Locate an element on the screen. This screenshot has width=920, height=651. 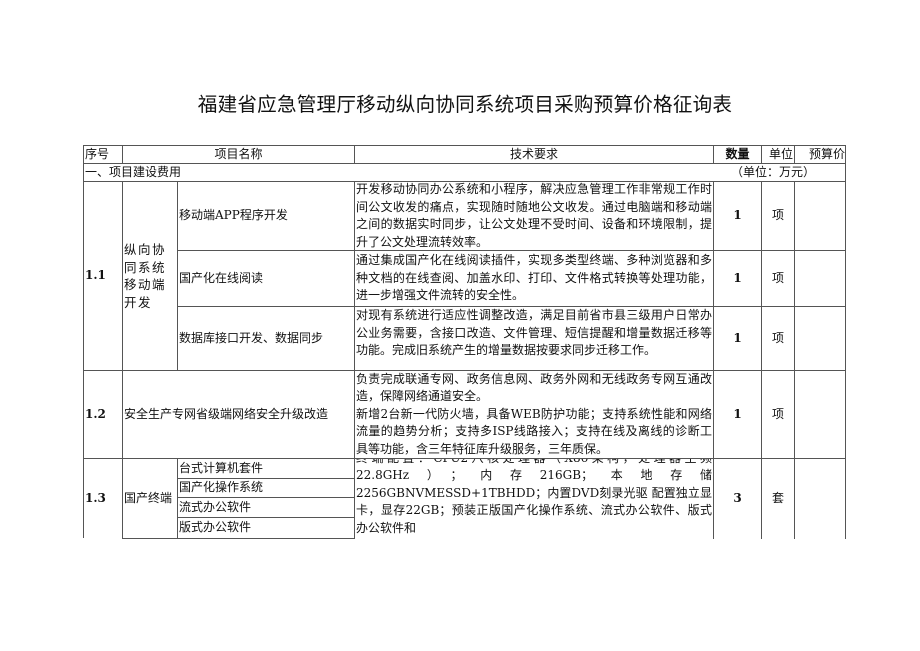
row-1-1-name: 纵向协同系统移动端开发 is located at coordinates (150, 276).